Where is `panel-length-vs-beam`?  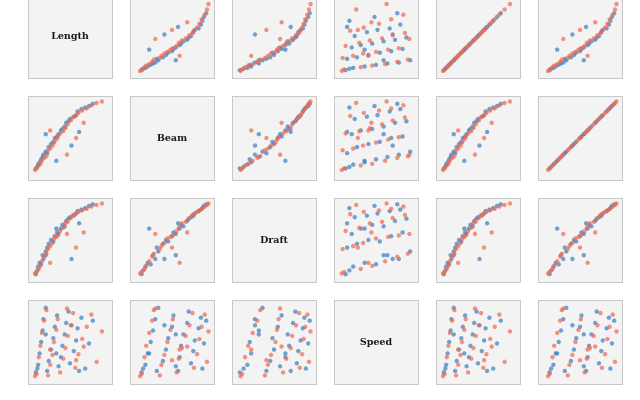
panel-length-vs-beam is located at coordinates (580, 39).